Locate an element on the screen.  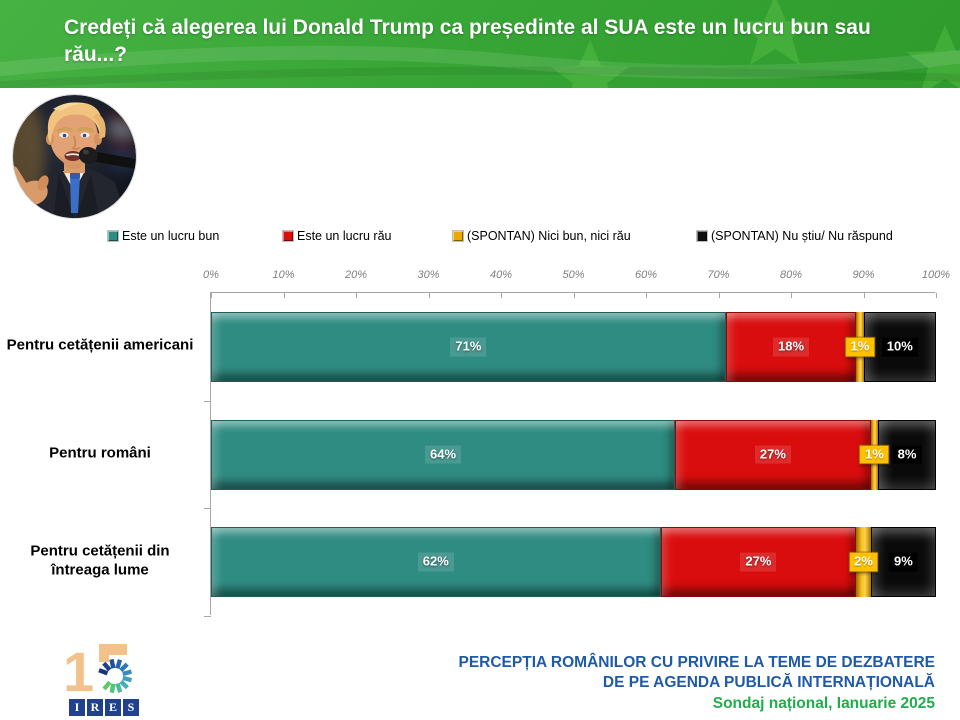
x-axis-tick-label: 60% is located at coordinates (646, 275).